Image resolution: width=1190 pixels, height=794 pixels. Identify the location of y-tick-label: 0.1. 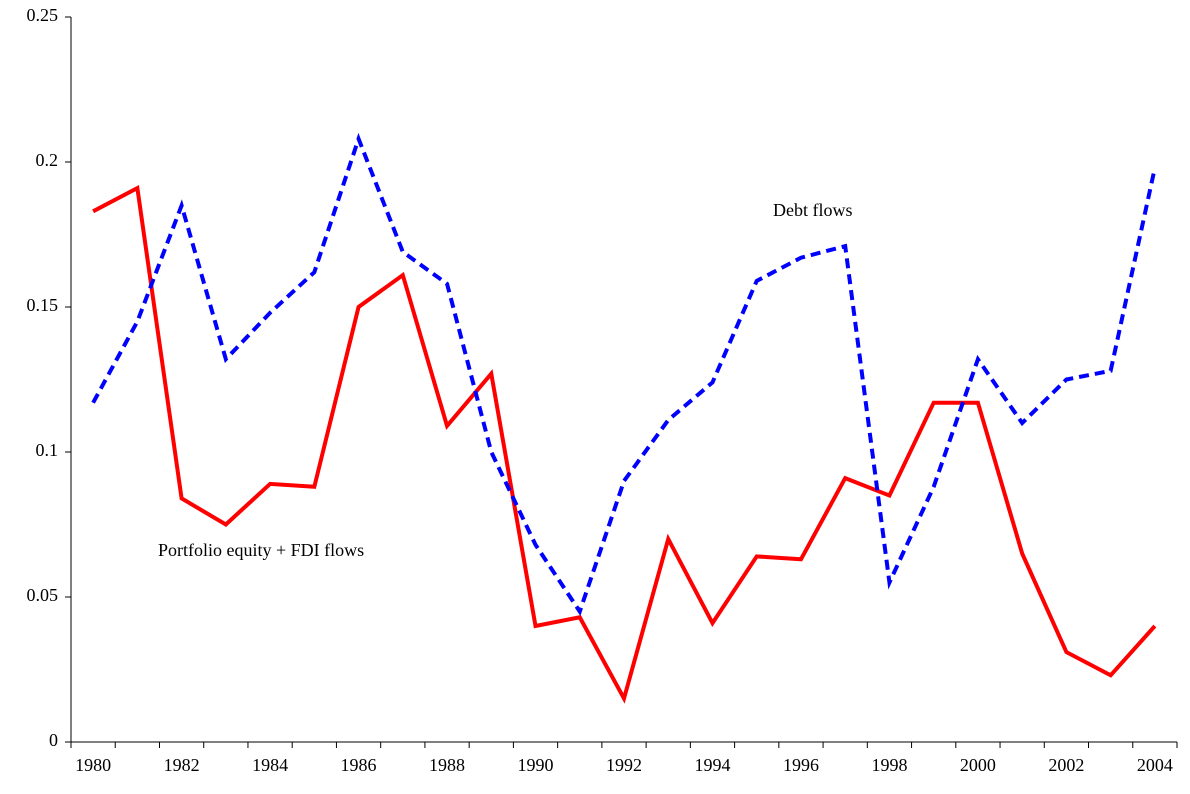
(47, 450).